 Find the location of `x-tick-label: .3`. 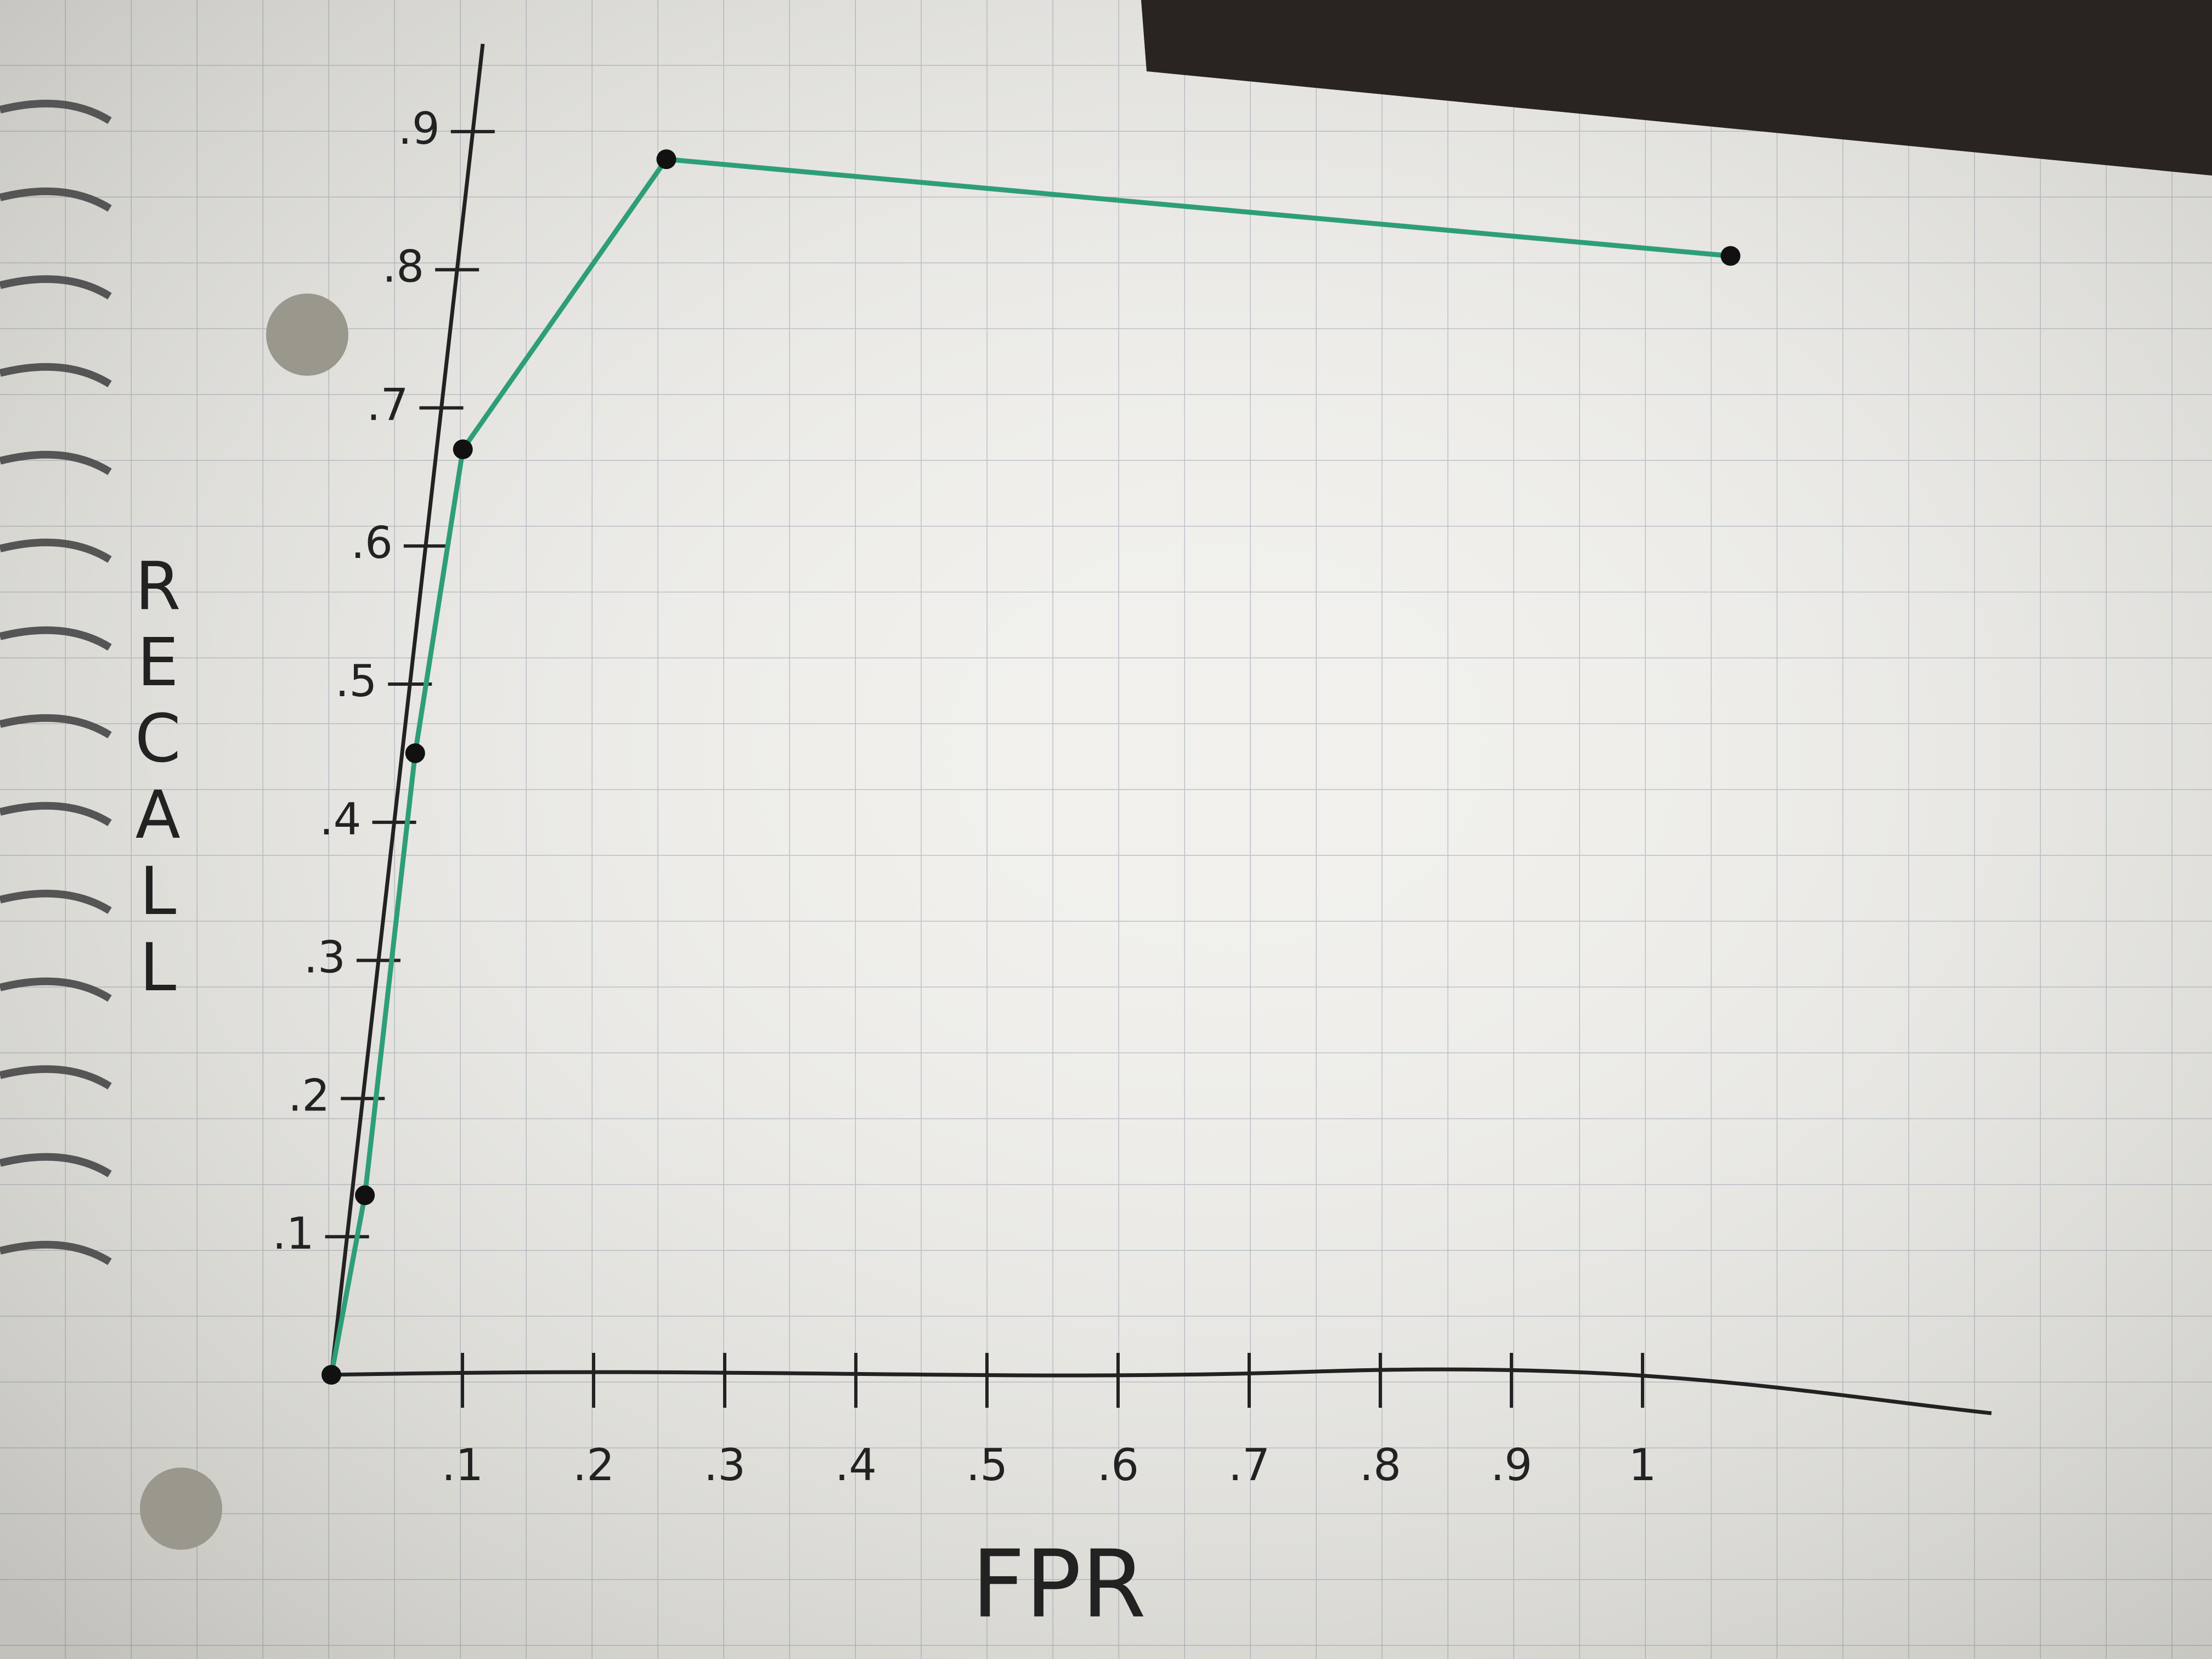

x-tick-label: .3 is located at coordinates (725, 1465).